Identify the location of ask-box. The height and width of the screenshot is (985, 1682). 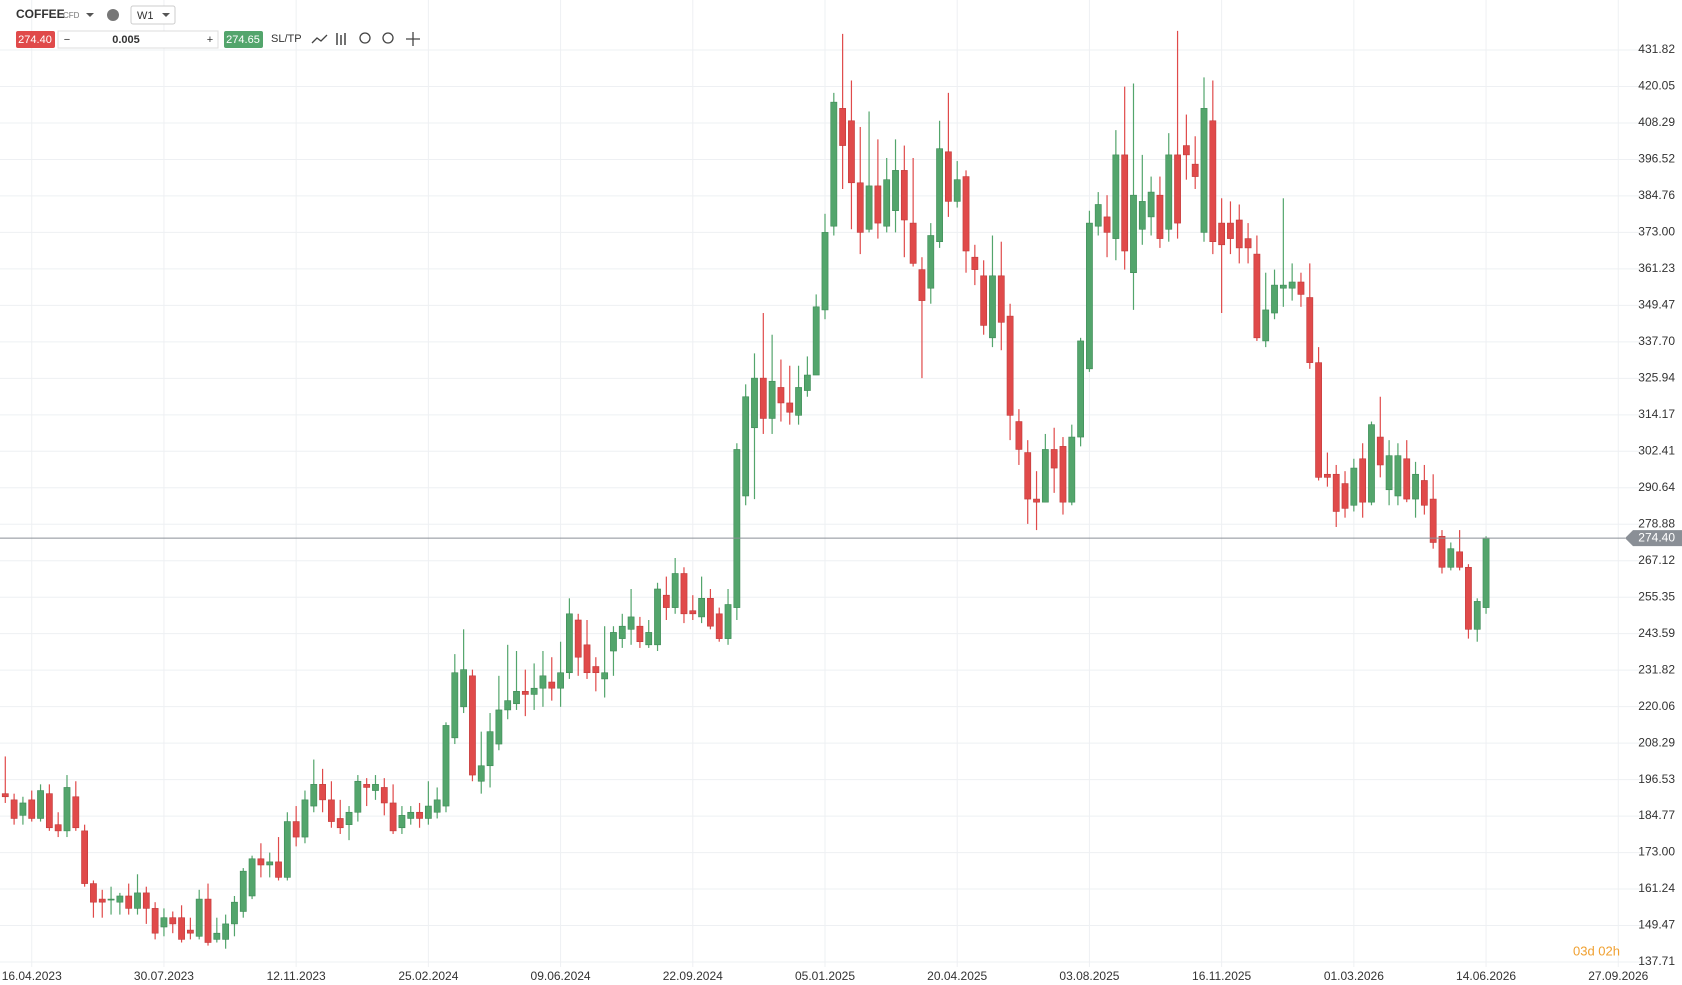
(243, 39).